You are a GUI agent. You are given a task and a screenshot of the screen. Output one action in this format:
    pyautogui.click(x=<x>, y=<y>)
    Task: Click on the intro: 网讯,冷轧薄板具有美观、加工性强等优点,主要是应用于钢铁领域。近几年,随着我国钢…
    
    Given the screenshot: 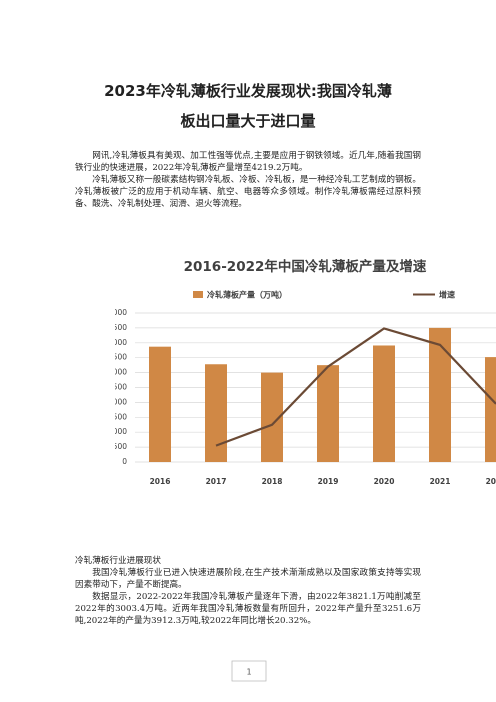 What is the action you would take?
    pyautogui.click(x=248, y=180)
    